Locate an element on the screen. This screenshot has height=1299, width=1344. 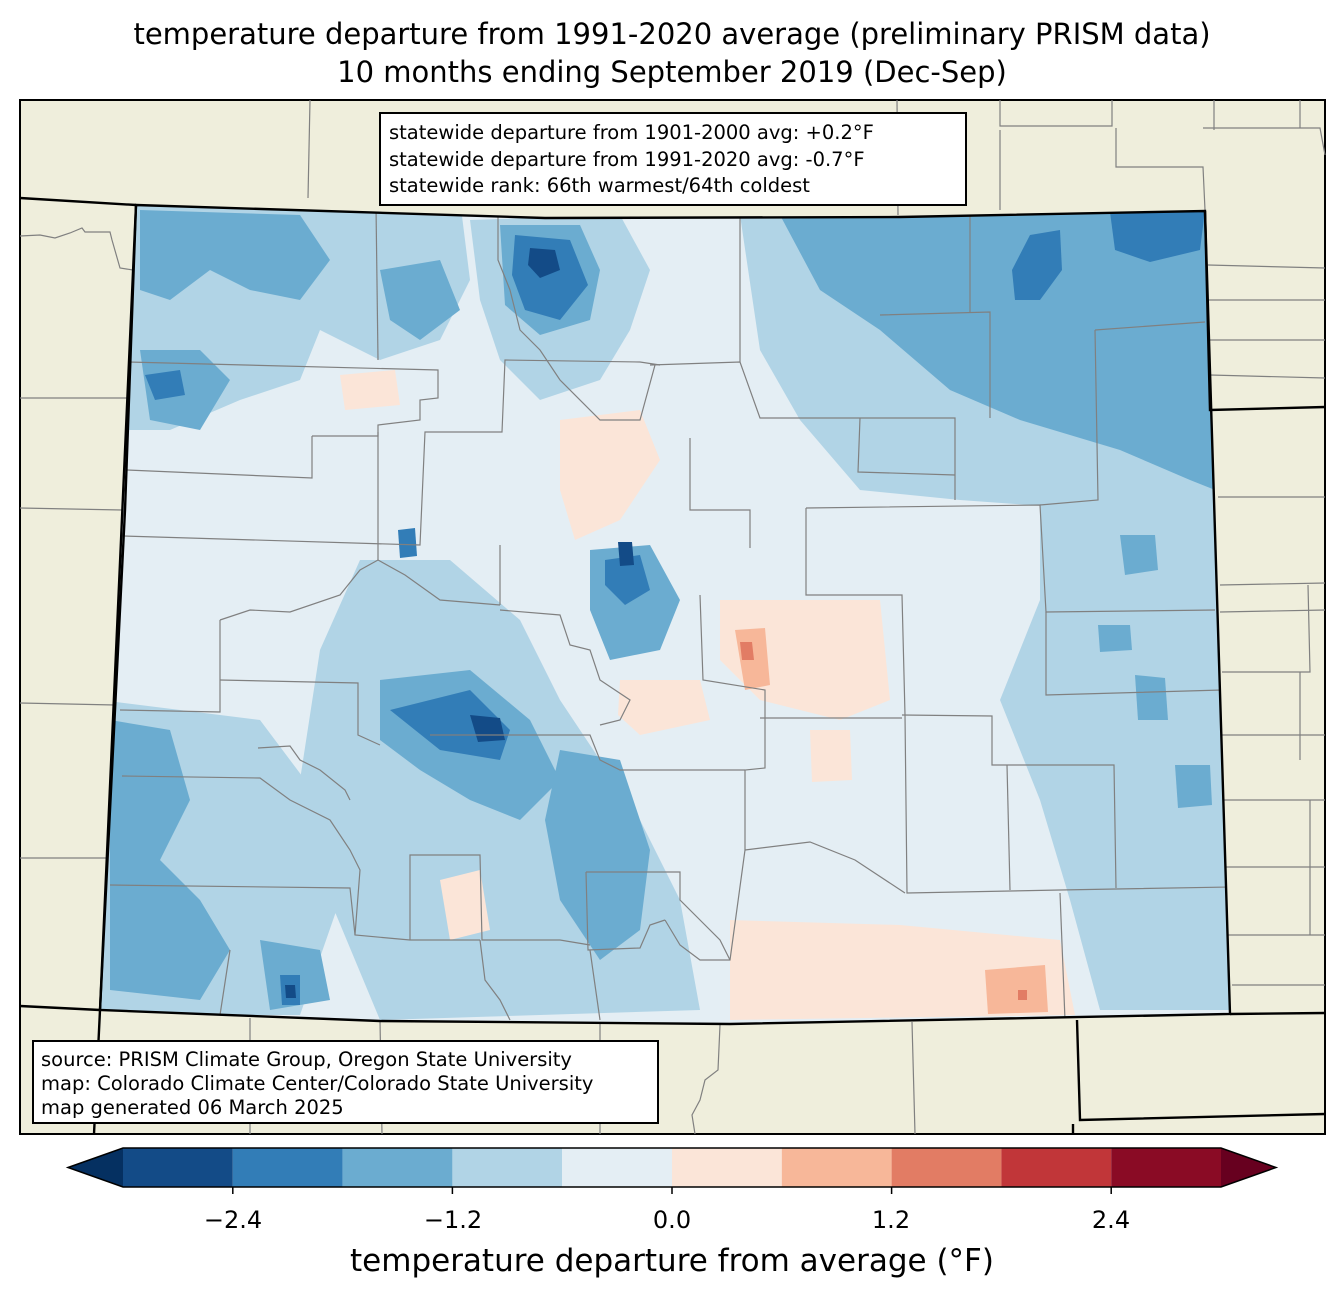
colorbar is located at coordinates (672, 1170).